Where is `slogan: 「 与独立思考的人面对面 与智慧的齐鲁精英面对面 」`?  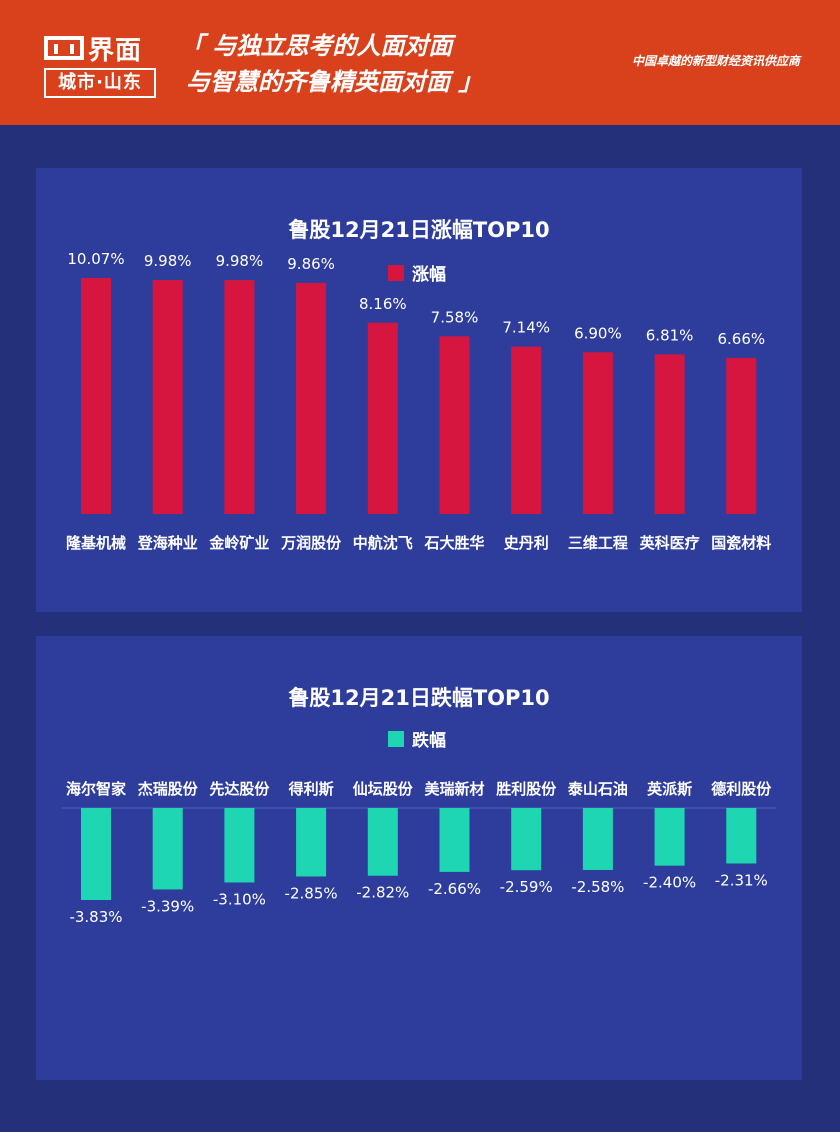 slogan: 「 与独立思考的人面对面 与智慧的齐鲁精英面对面 」 is located at coordinates (331, 64).